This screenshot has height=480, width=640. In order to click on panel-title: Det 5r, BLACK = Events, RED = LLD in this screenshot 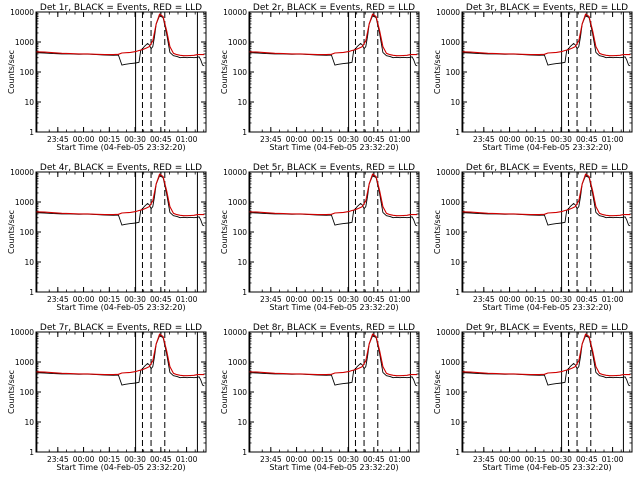, I will do `click(334, 168)`.